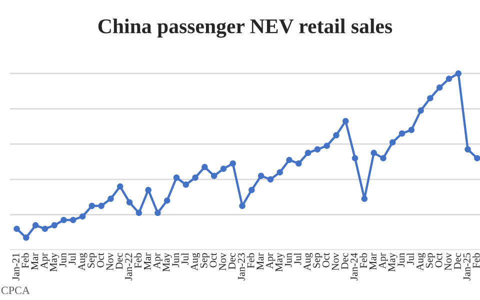 The image size is (480, 300). I want to click on chart-title: China passenger NEV retail sales, so click(245, 28).